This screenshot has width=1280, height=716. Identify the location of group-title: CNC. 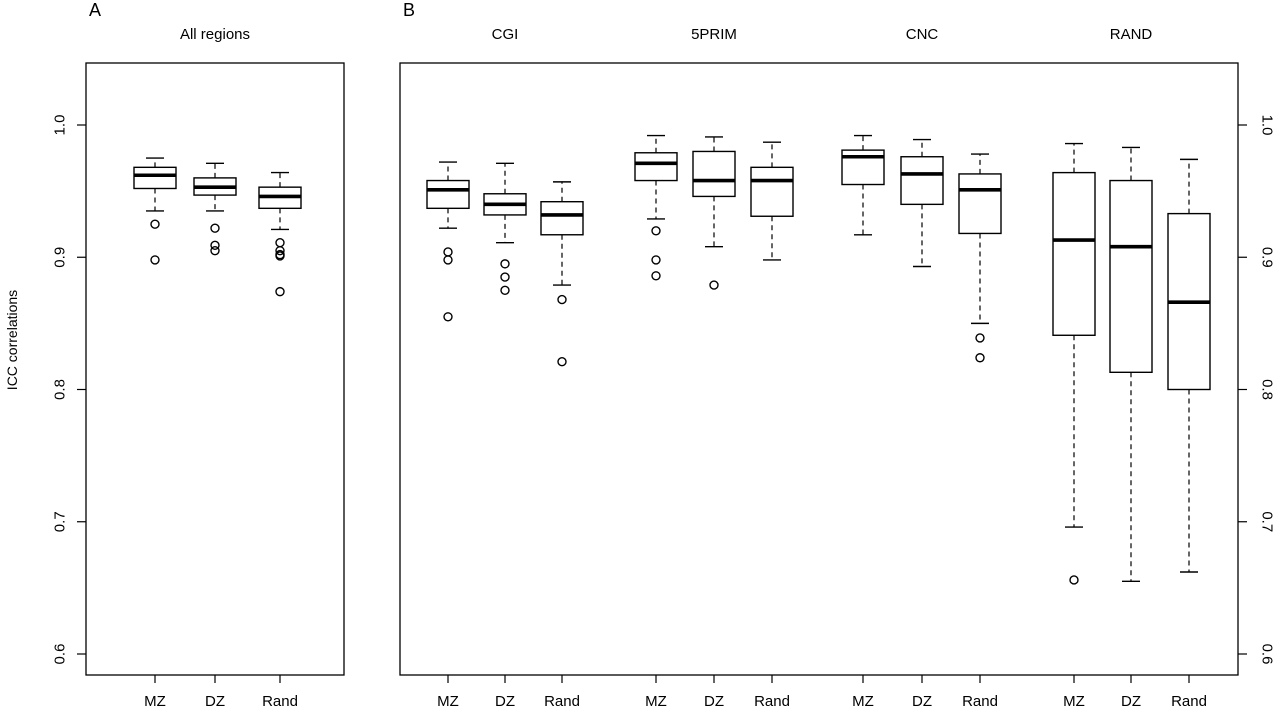
(922, 34).